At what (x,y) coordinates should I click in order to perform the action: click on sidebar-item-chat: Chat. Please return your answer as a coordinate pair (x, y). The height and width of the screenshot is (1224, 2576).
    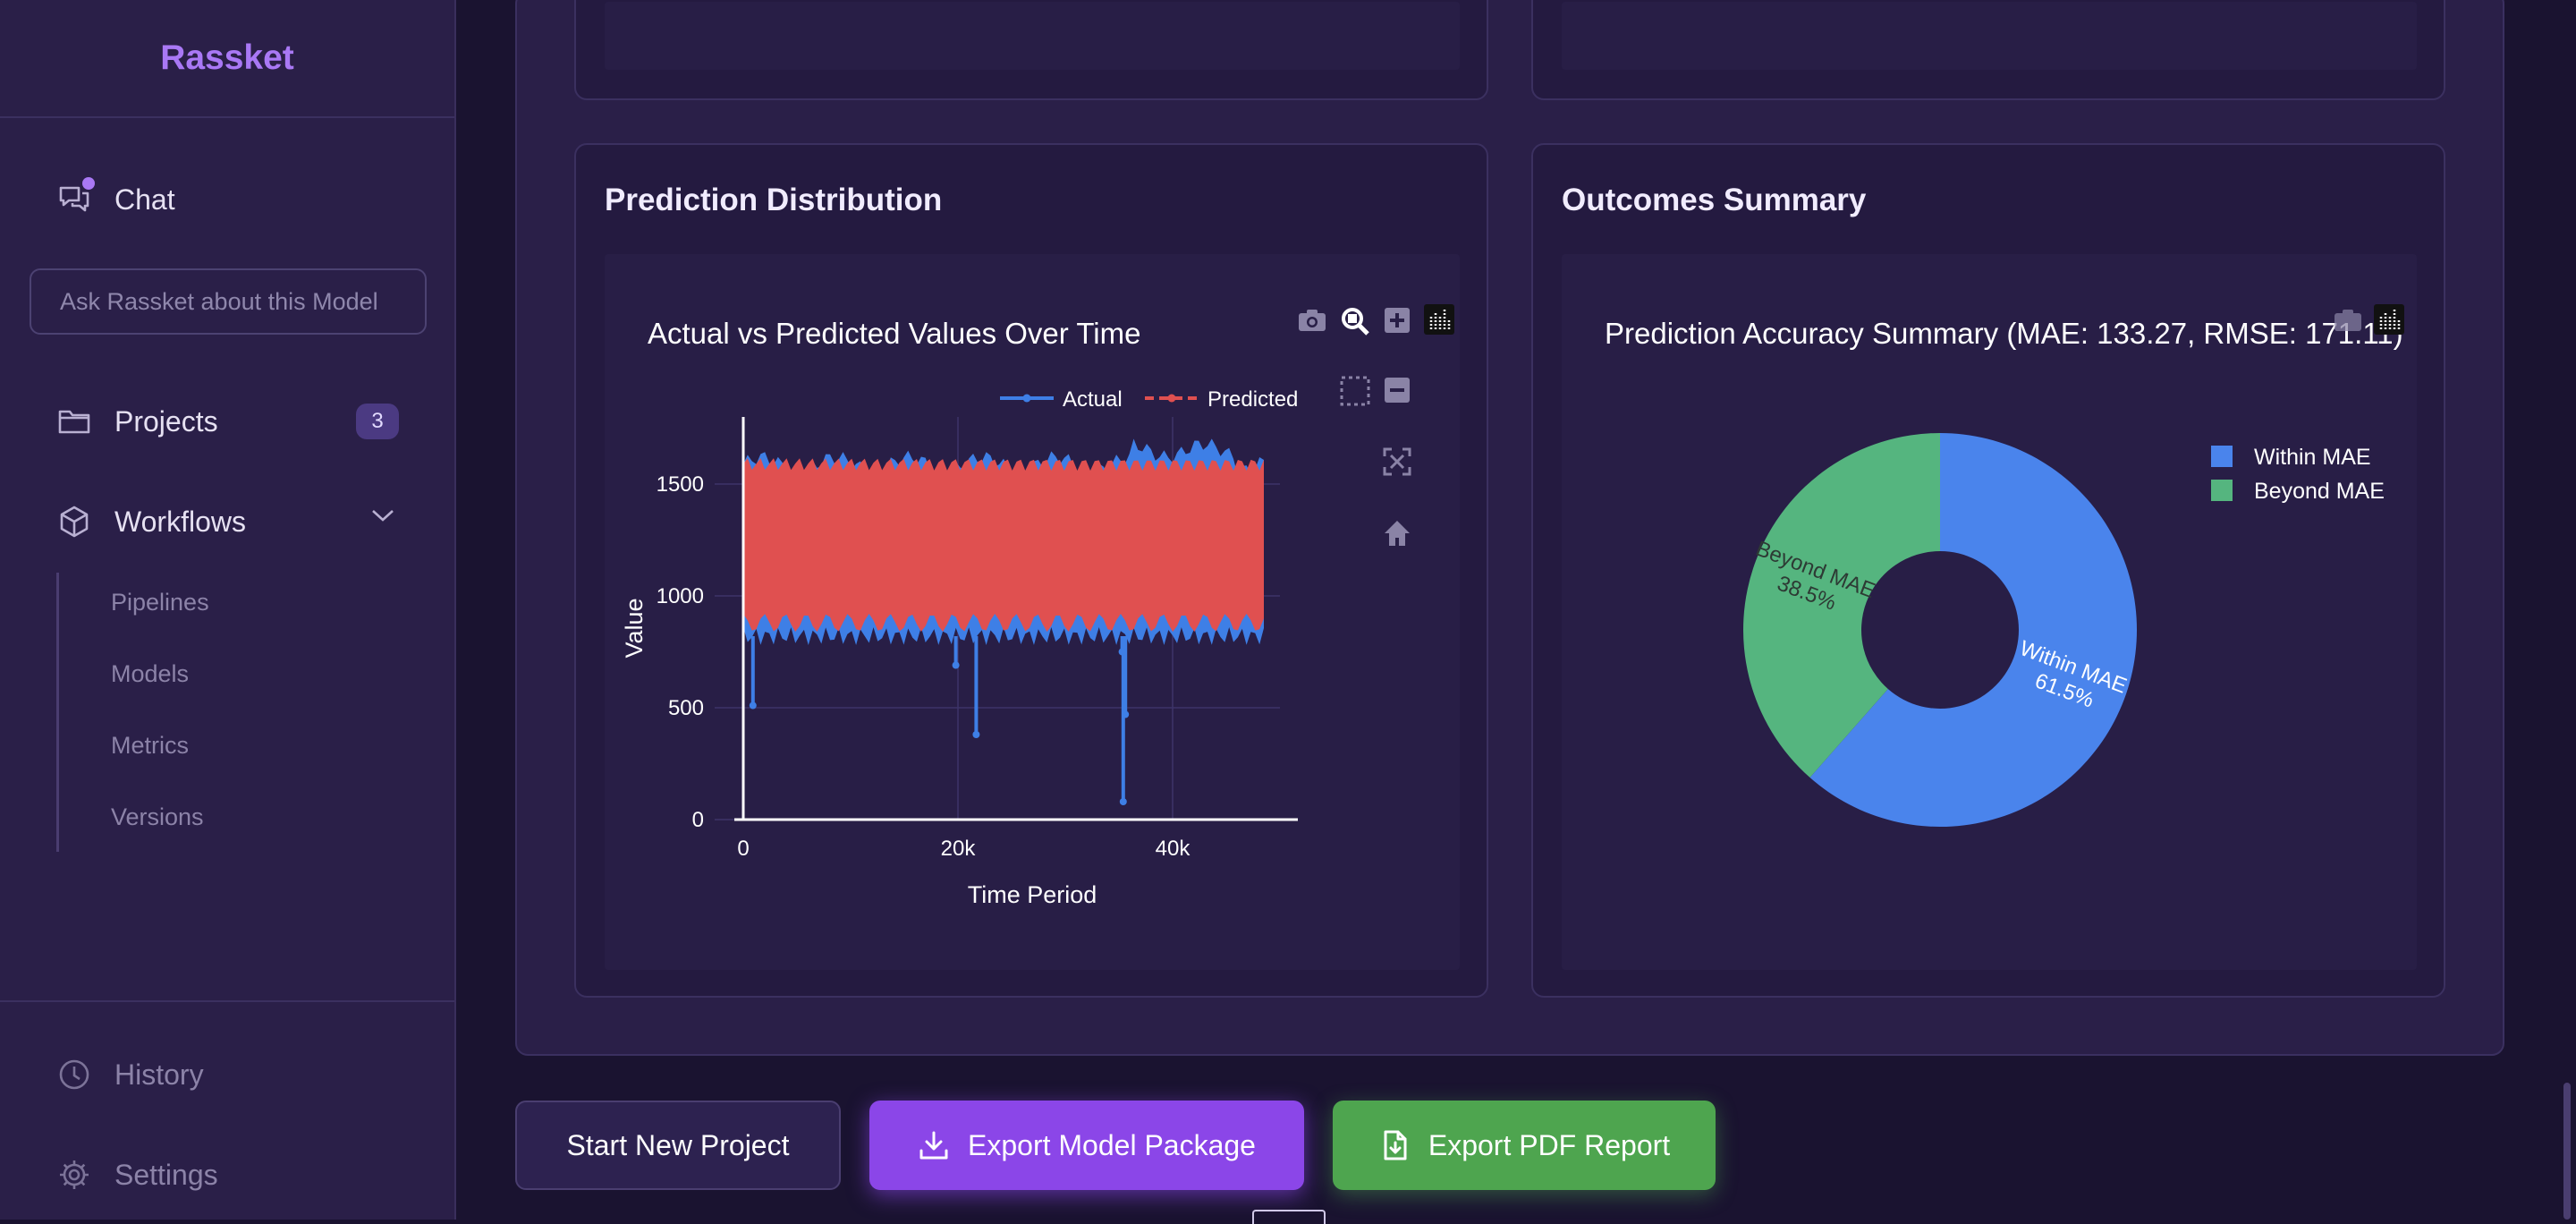
    Looking at the image, I should click on (116, 197).